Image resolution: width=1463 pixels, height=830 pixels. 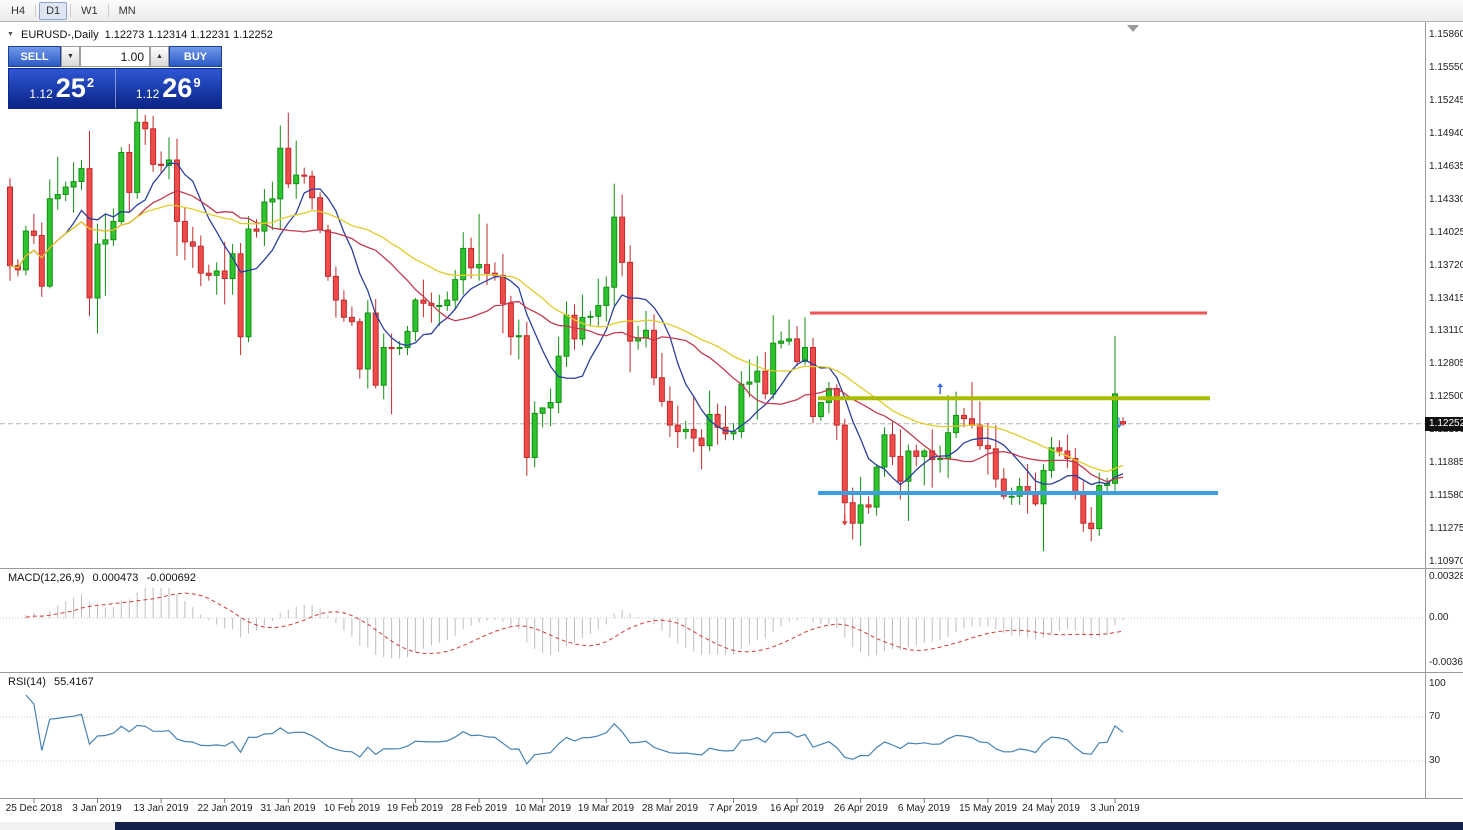 I want to click on tab-w1: W1, so click(x=89, y=10).